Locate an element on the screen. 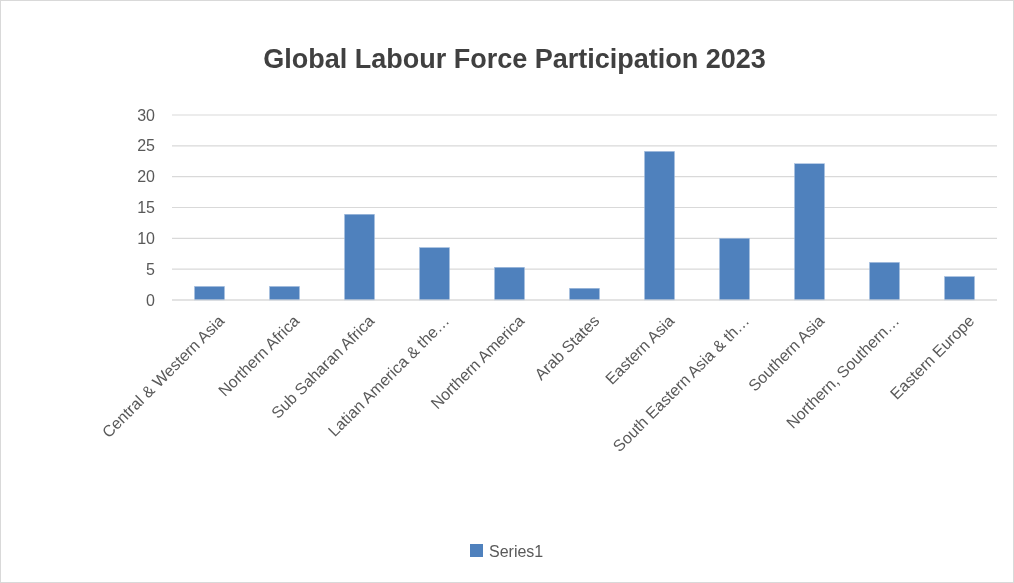 The height and width of the screenshot is (583, 1014). y-tick-label: 15 is located at coordinates (146, 208).